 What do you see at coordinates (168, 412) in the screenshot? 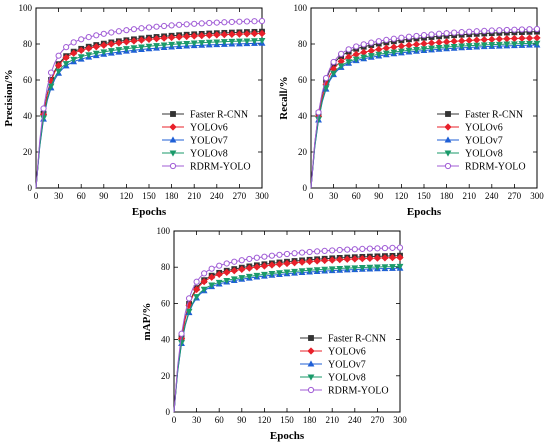
I see `y-tick-label: 0` at bounding box center [168, 412].